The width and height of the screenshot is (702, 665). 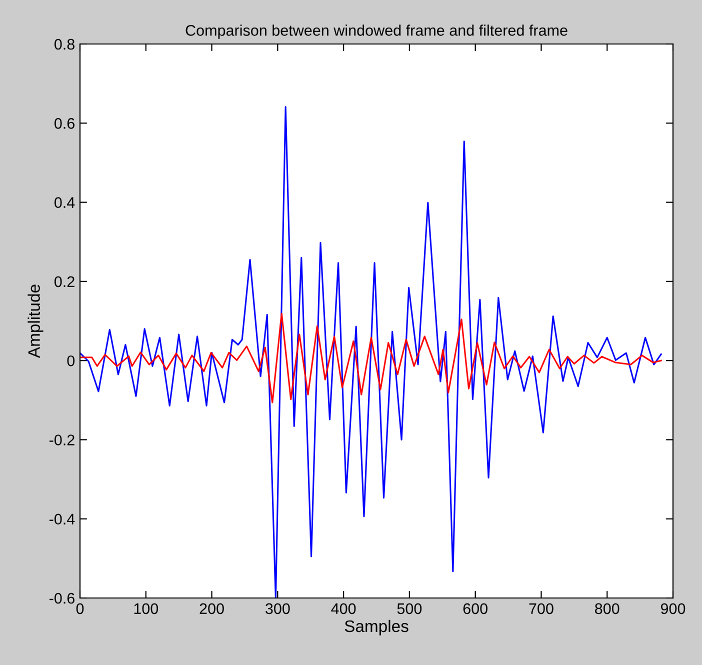 What do you see at coordinates (371, 358) in the screenshot?
I see `line-series` at bounding box center [371, 358].